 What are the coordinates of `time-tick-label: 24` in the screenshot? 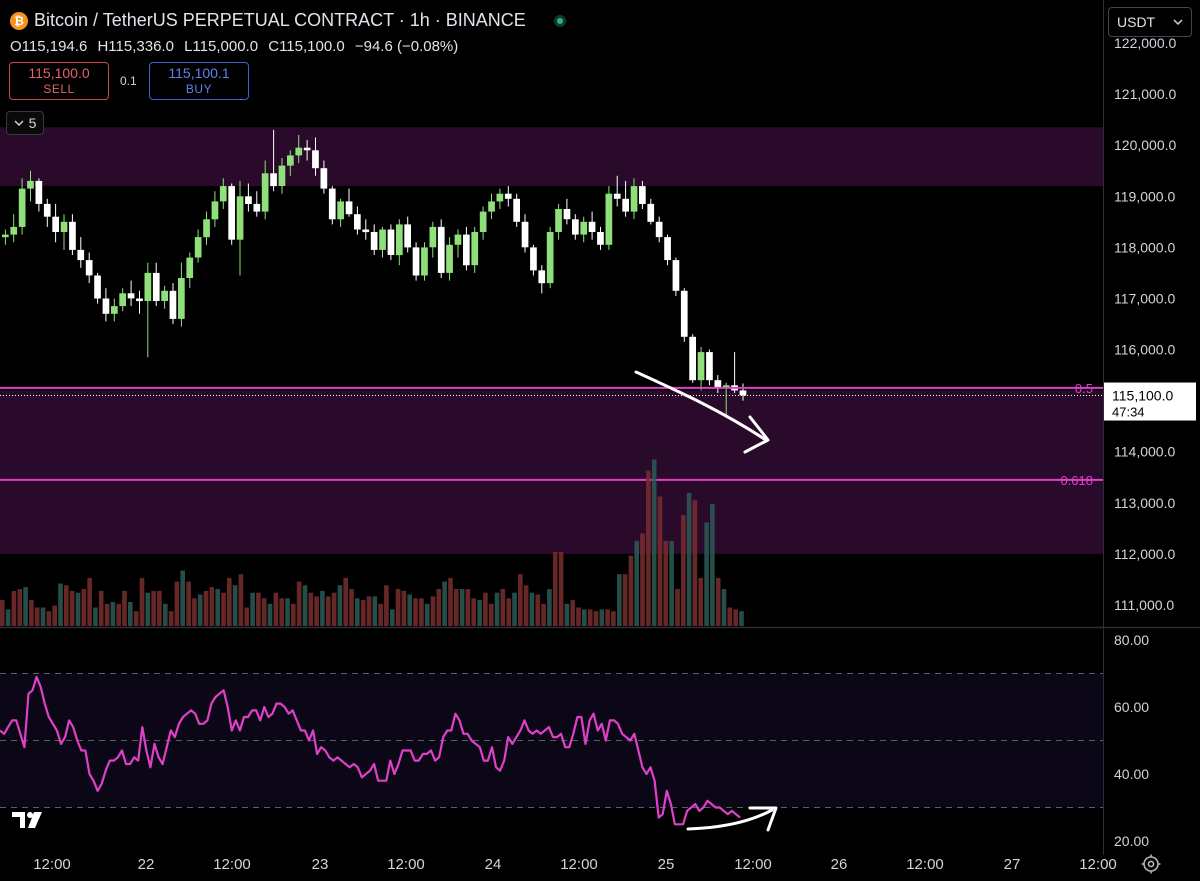 It's located at (493, 864).